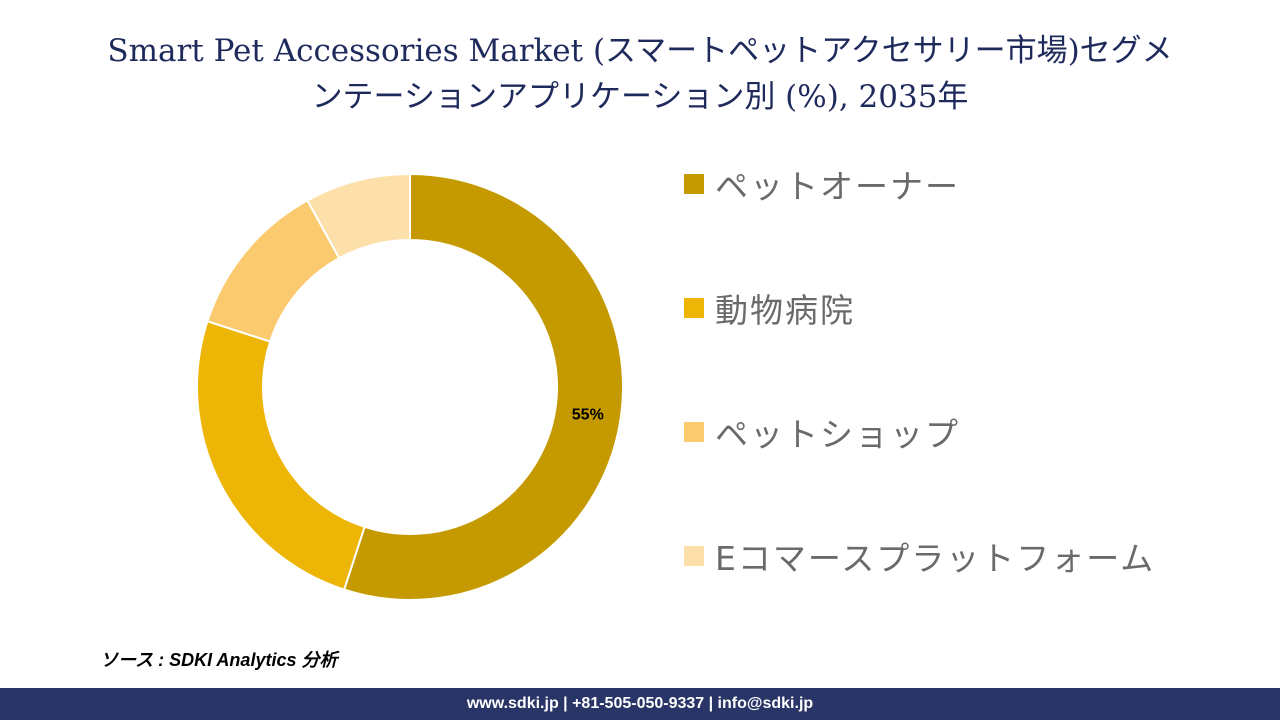 The image size is (1280, 720). I want to click on legend-label: ペットショップ, so click(837, 434).